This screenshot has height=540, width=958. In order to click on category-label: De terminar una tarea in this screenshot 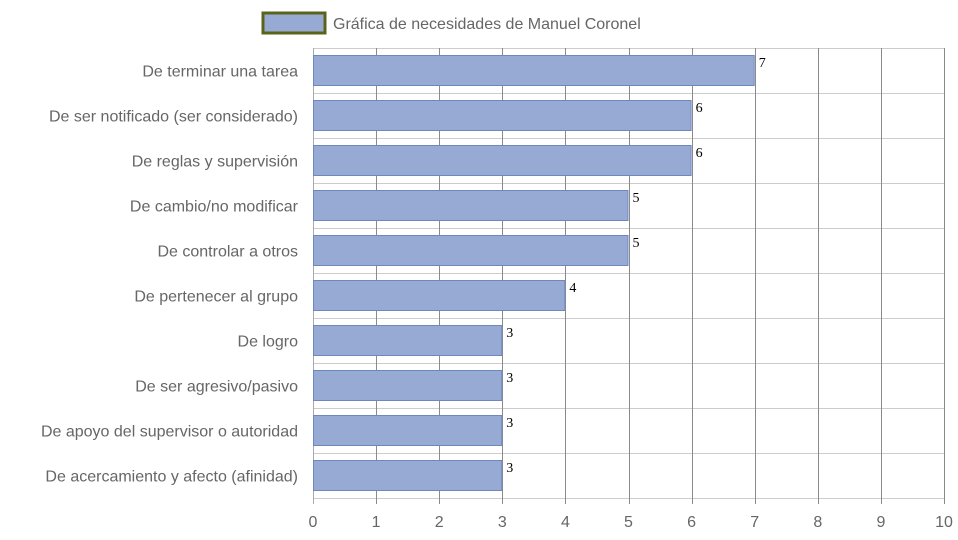, I will do `click(220, 72)`.